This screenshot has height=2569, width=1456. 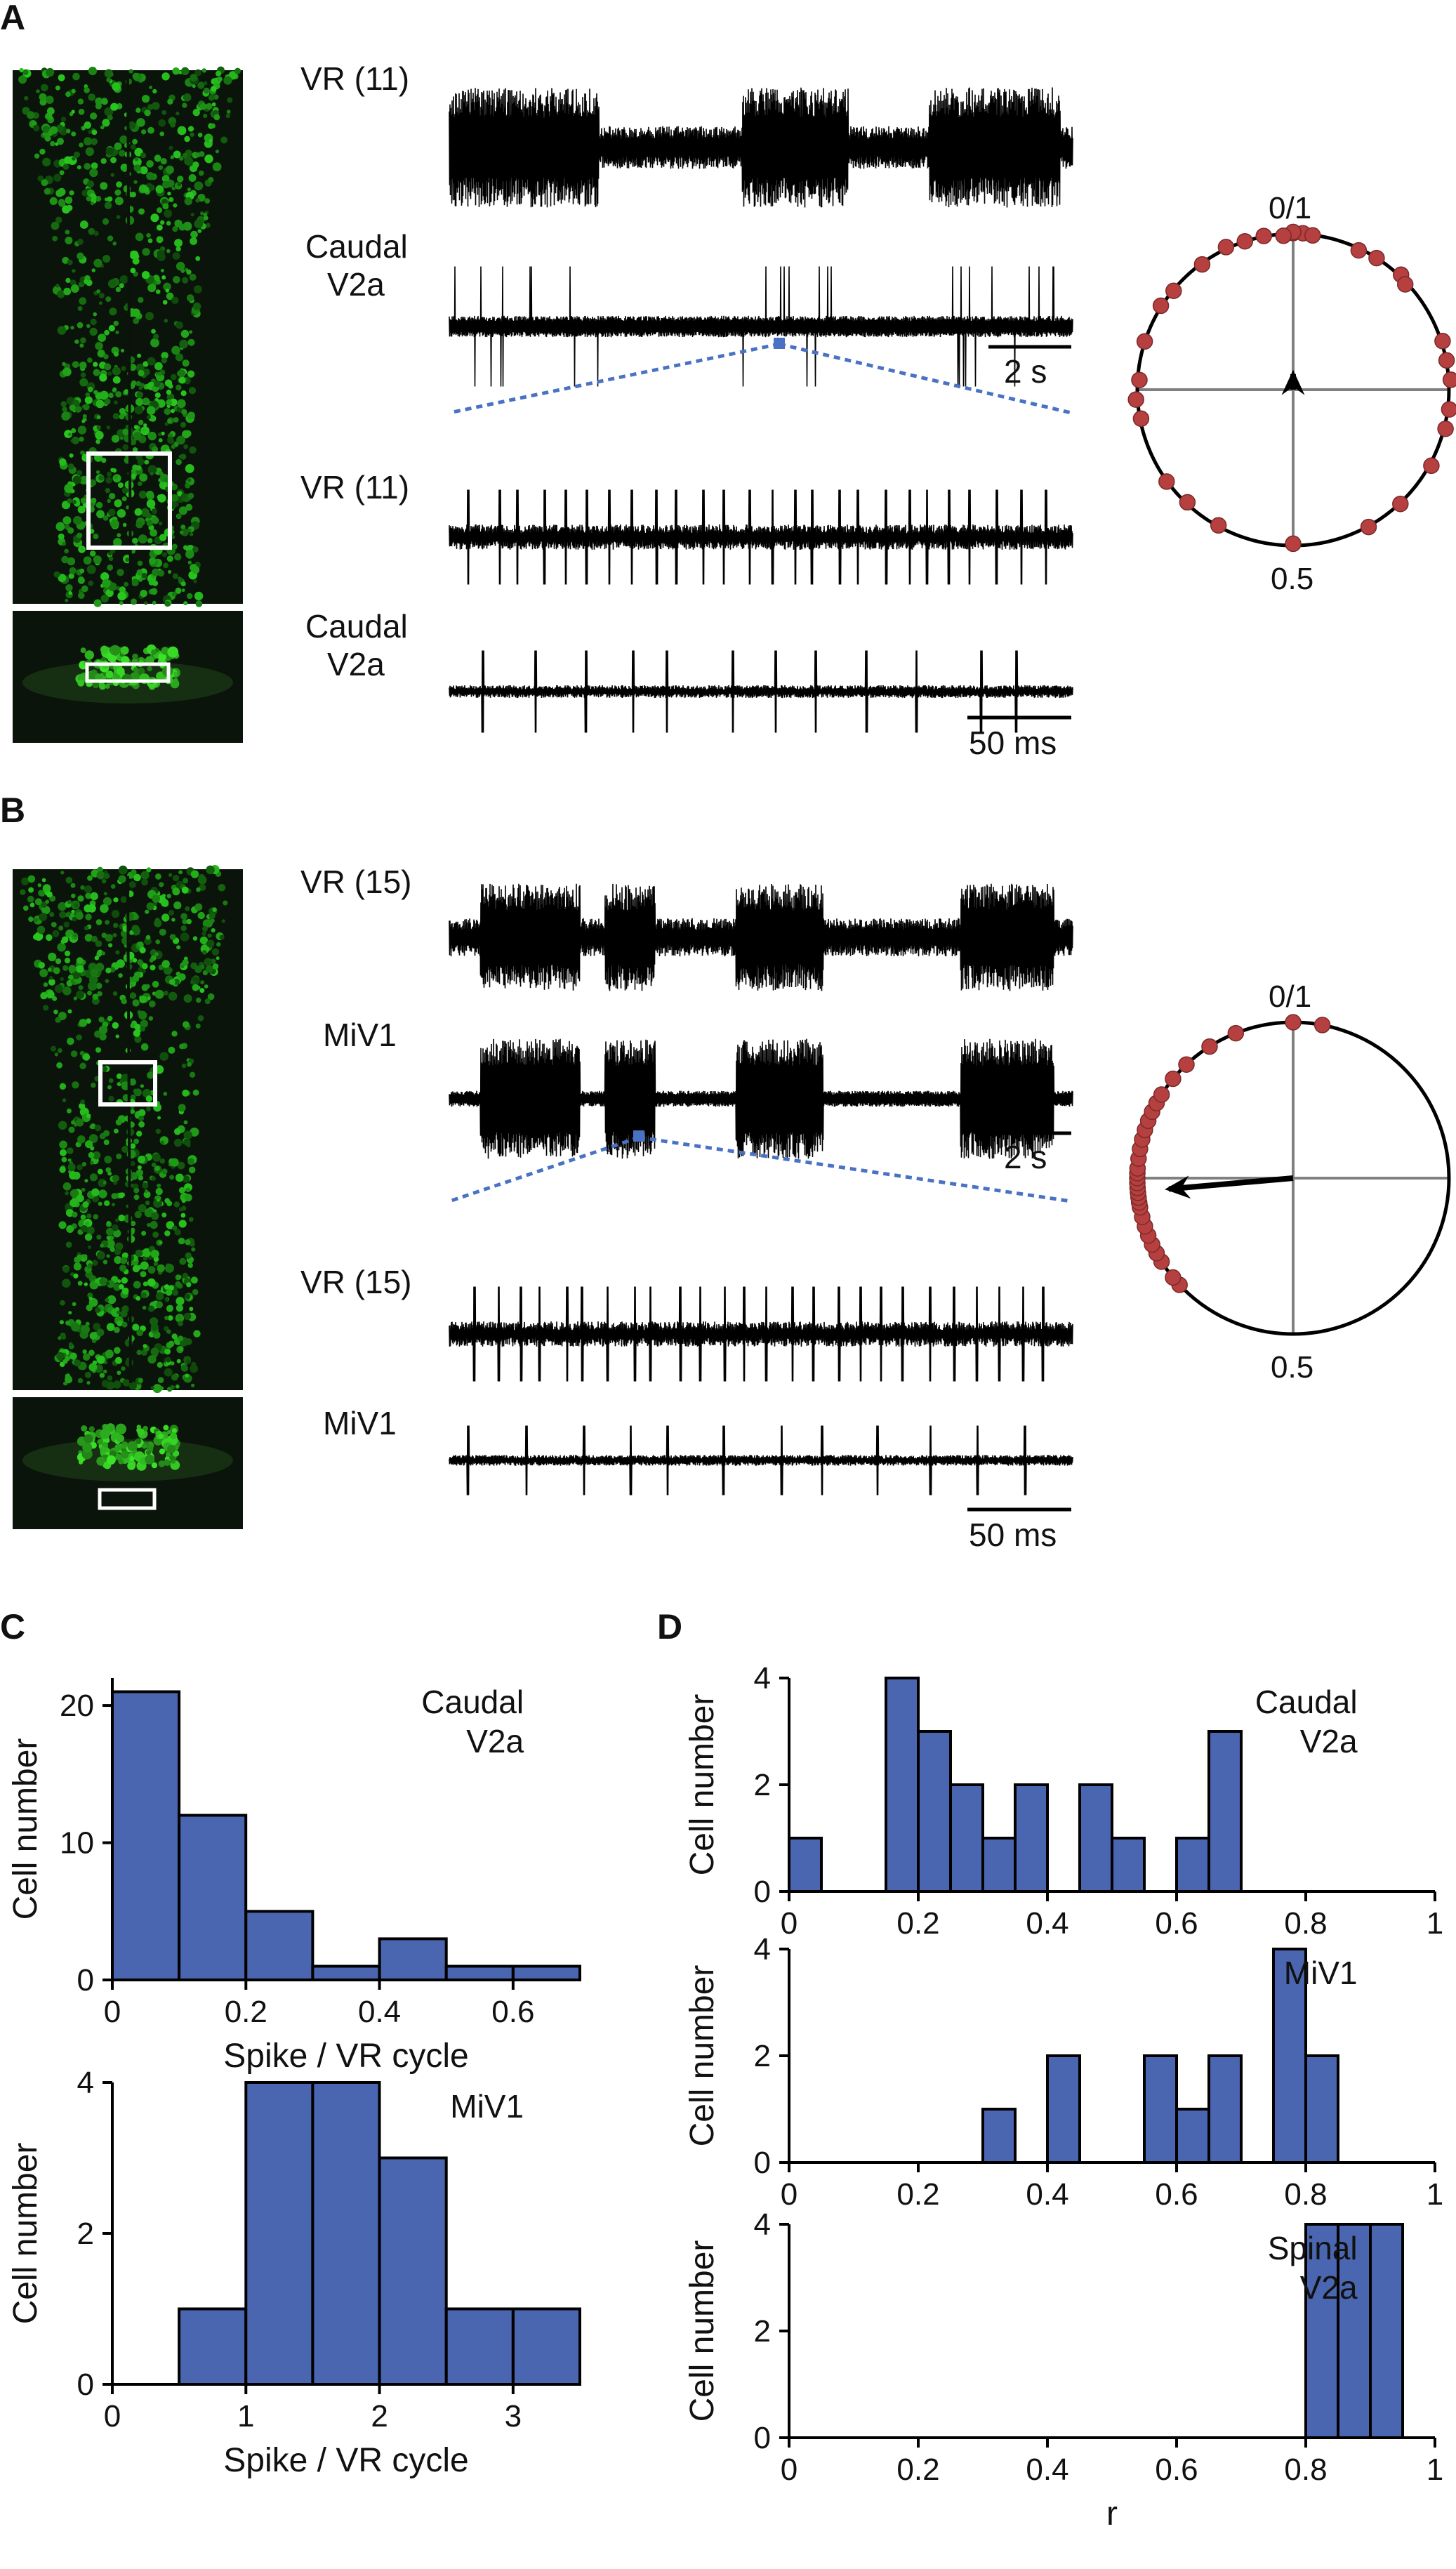 What do you see at coordinates (1306, 1702) in the screenshot?
I see `histogram-title: Caudal` at bounding box center [1306, 1702].